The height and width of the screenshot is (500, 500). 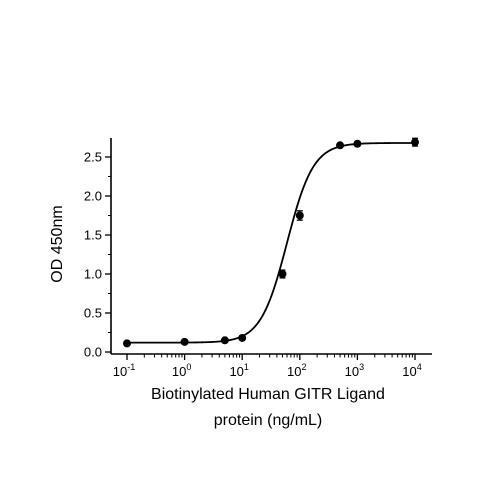 I want to click on x-tick-exponent: 0, so click(x=188, y=367).